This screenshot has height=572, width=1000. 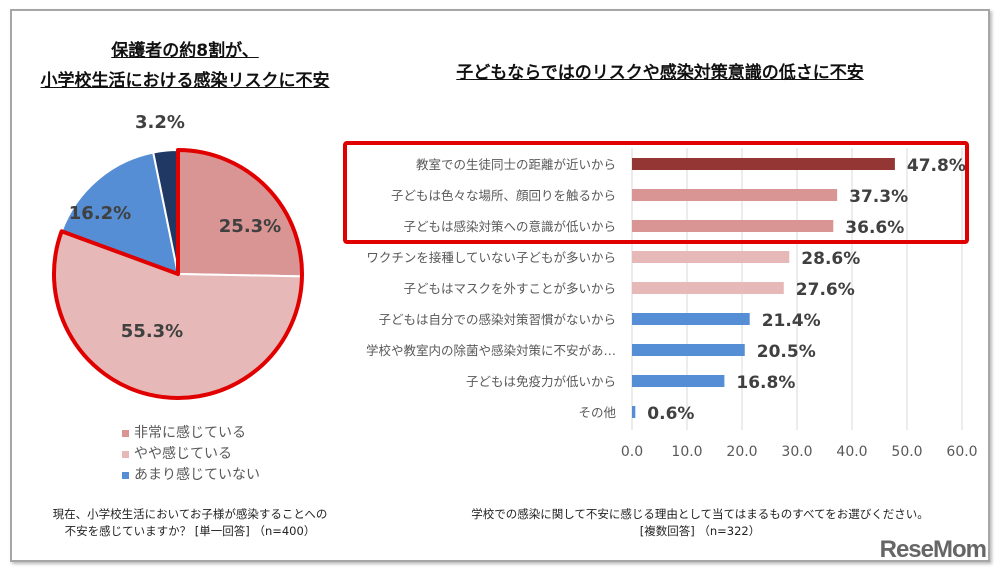 I want to click on legend-label: 非常に感じている, so click(x=190, y=433).